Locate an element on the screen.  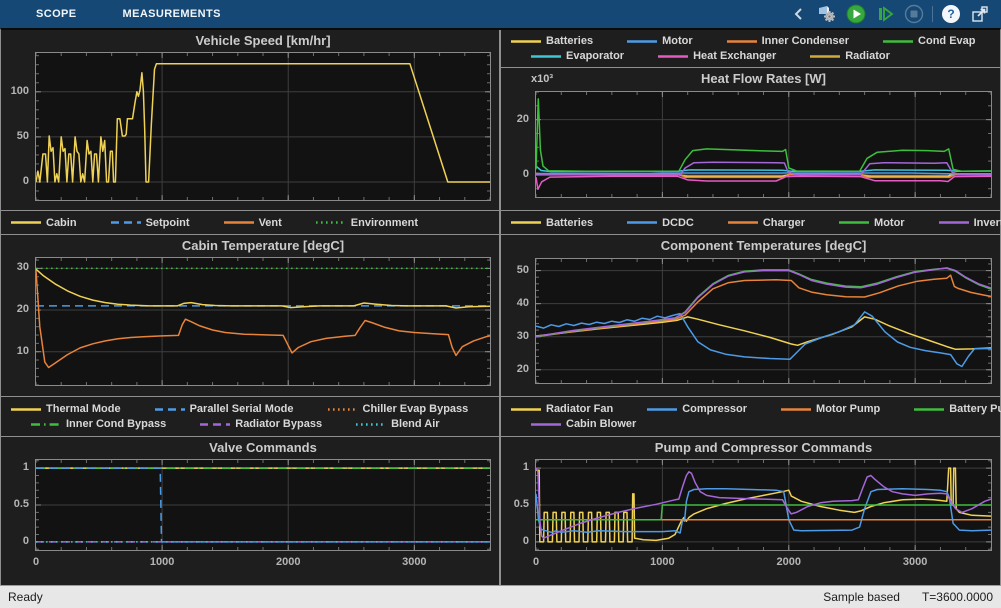
legend-item: Radiator is located at coordinates (850, 56).